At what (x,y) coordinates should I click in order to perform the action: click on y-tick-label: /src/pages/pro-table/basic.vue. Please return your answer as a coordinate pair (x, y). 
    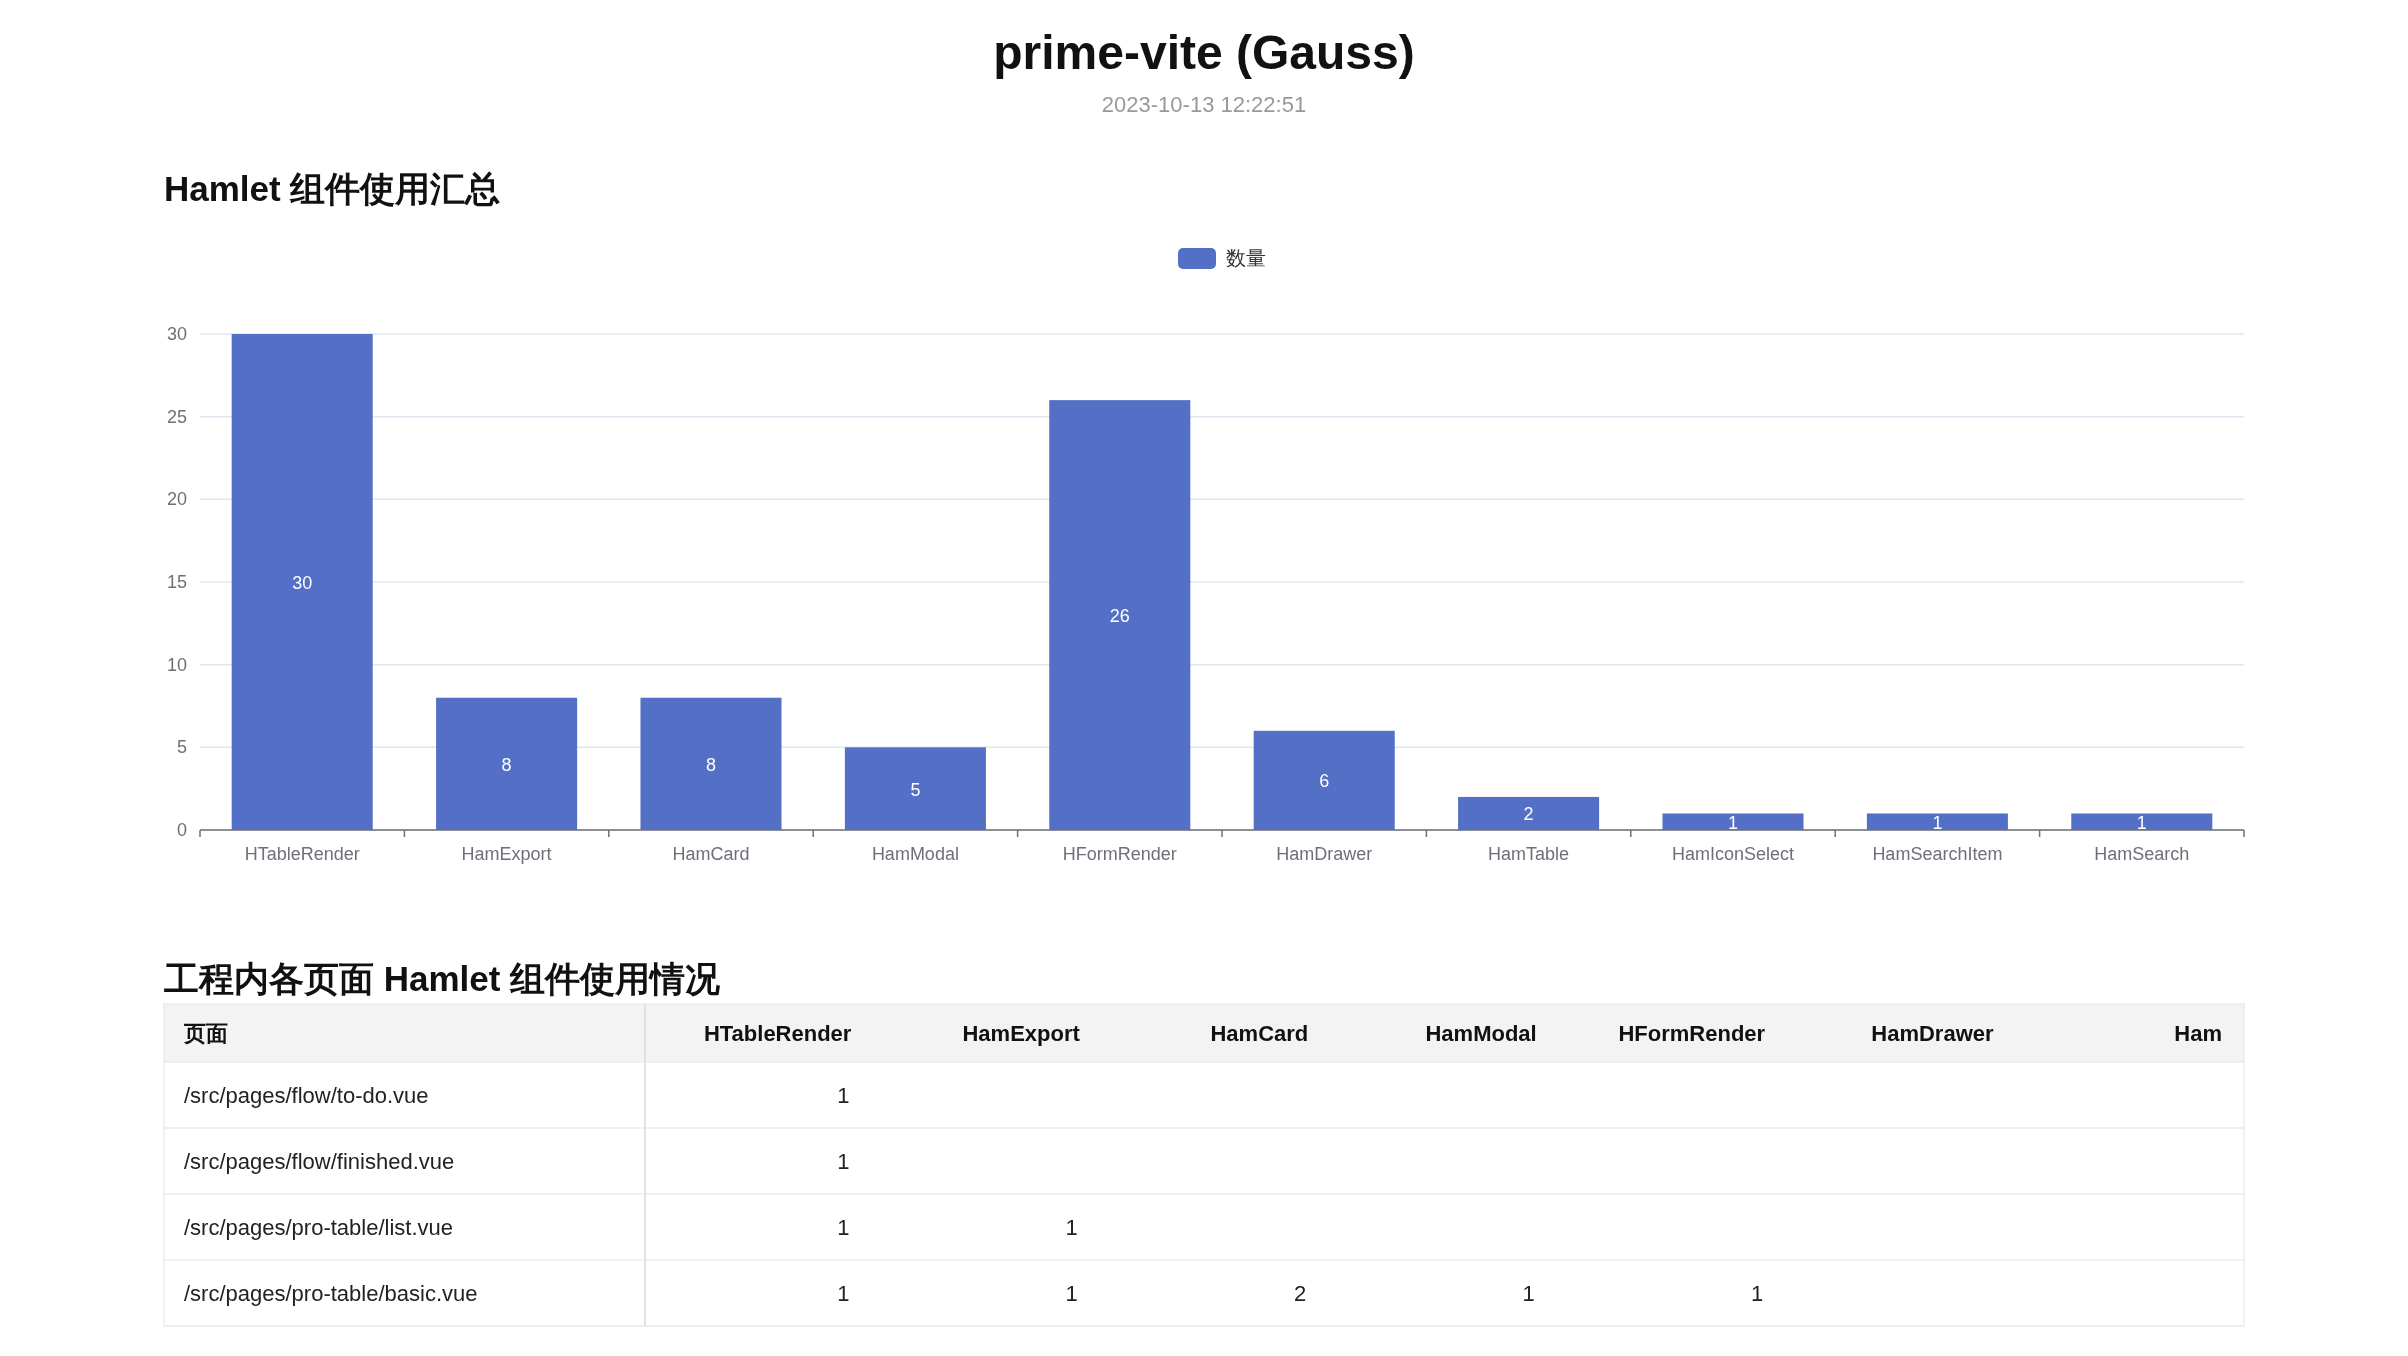
    Looking at the image, I should click on (331, 1293).